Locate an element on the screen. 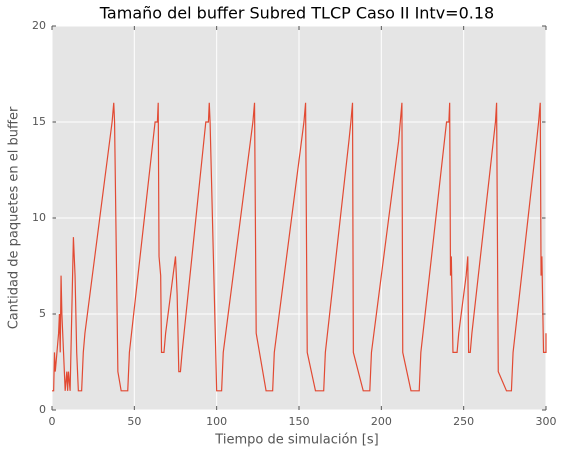  x-tick-label: 150 is located at coordinates (299, 421).